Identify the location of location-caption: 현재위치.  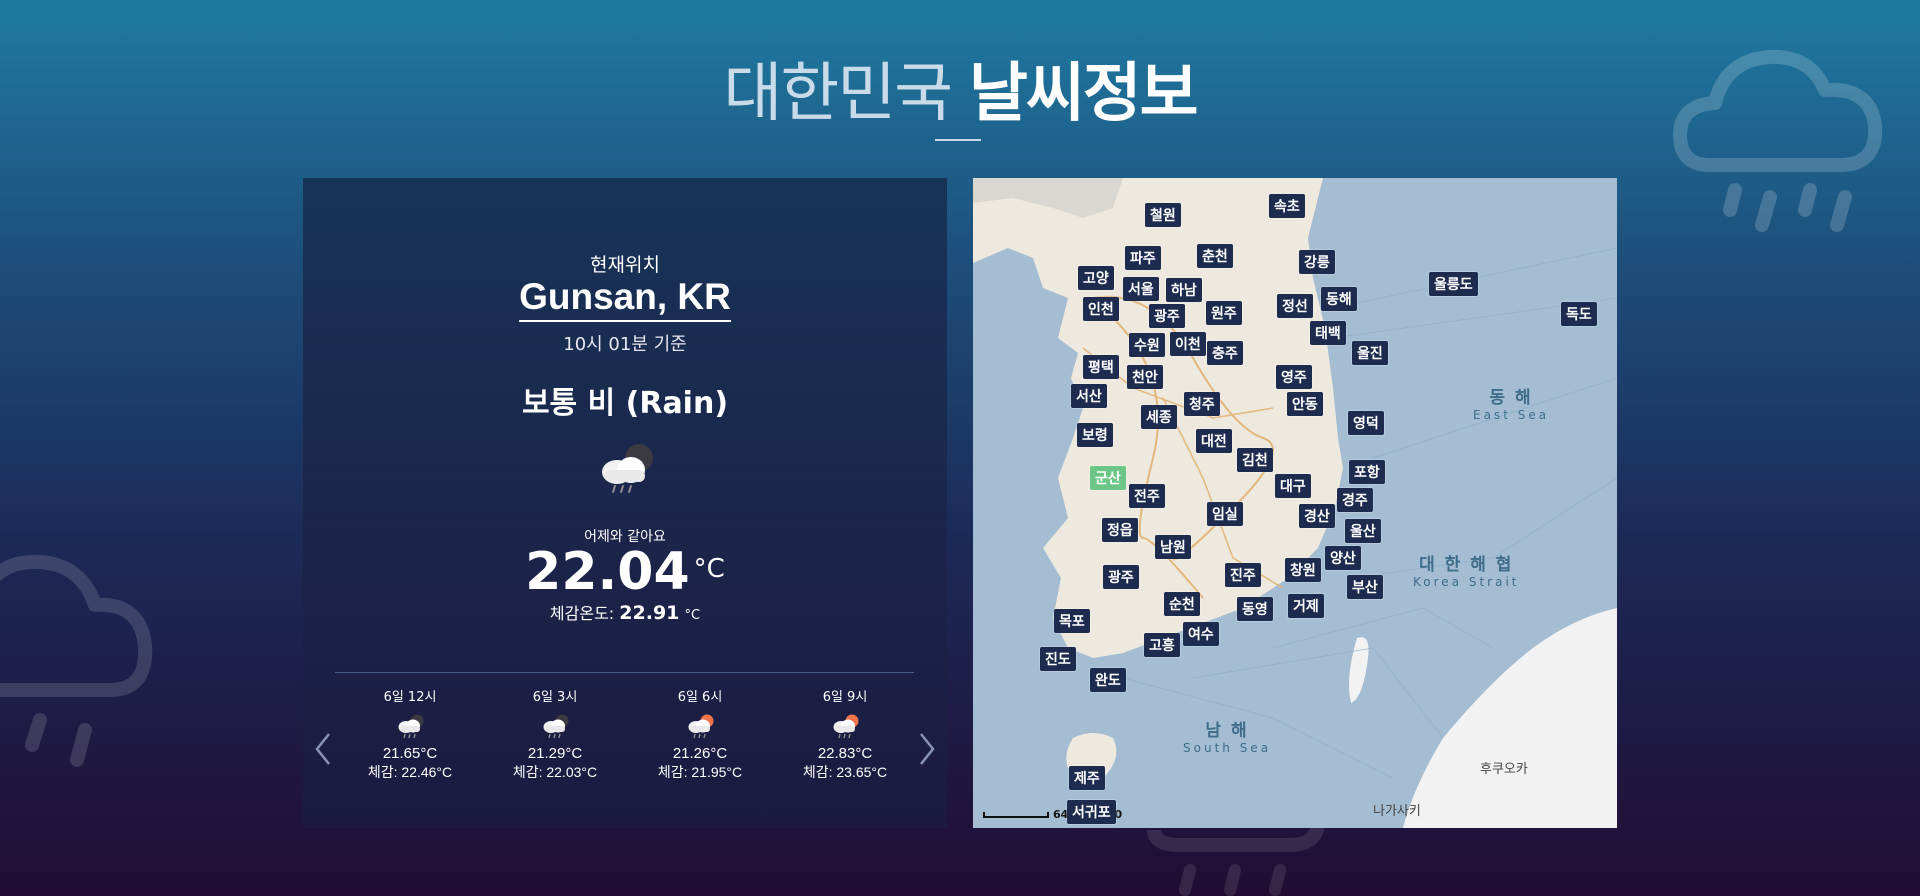
(625, 265).